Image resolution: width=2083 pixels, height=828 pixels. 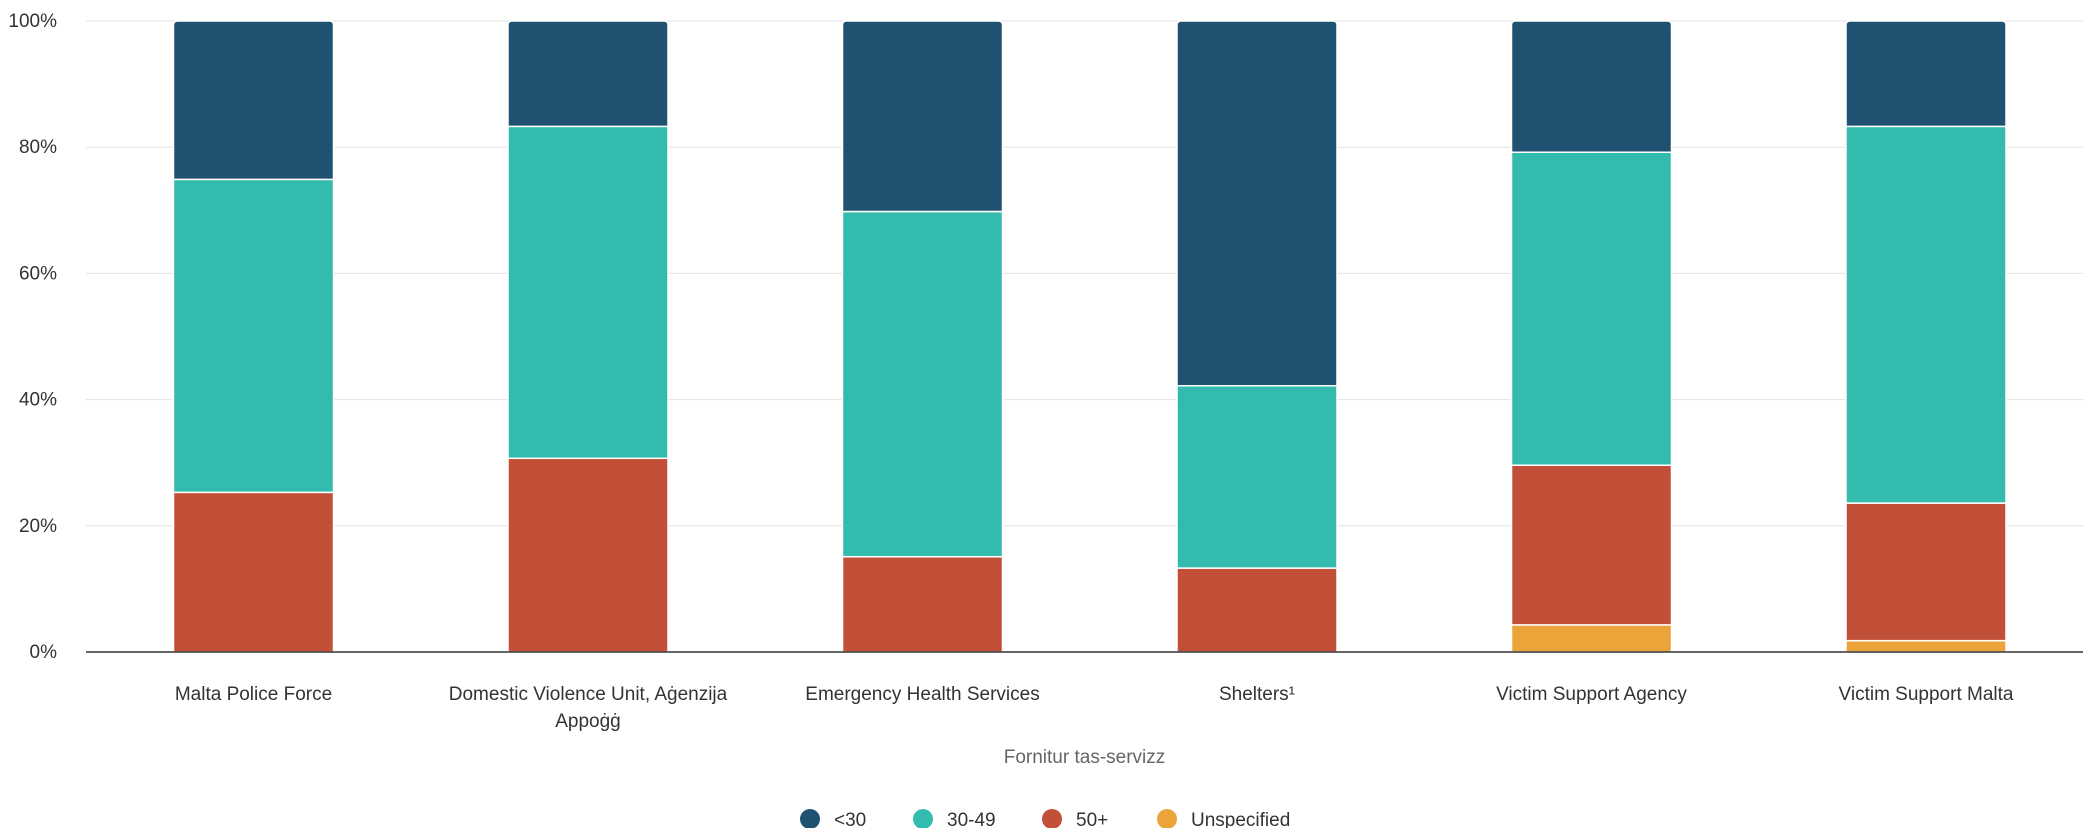 What do you see at coordinates (32, 21) in the screenshot?
I see `y-tick-label: 100%` at bounding box center [32, 21].